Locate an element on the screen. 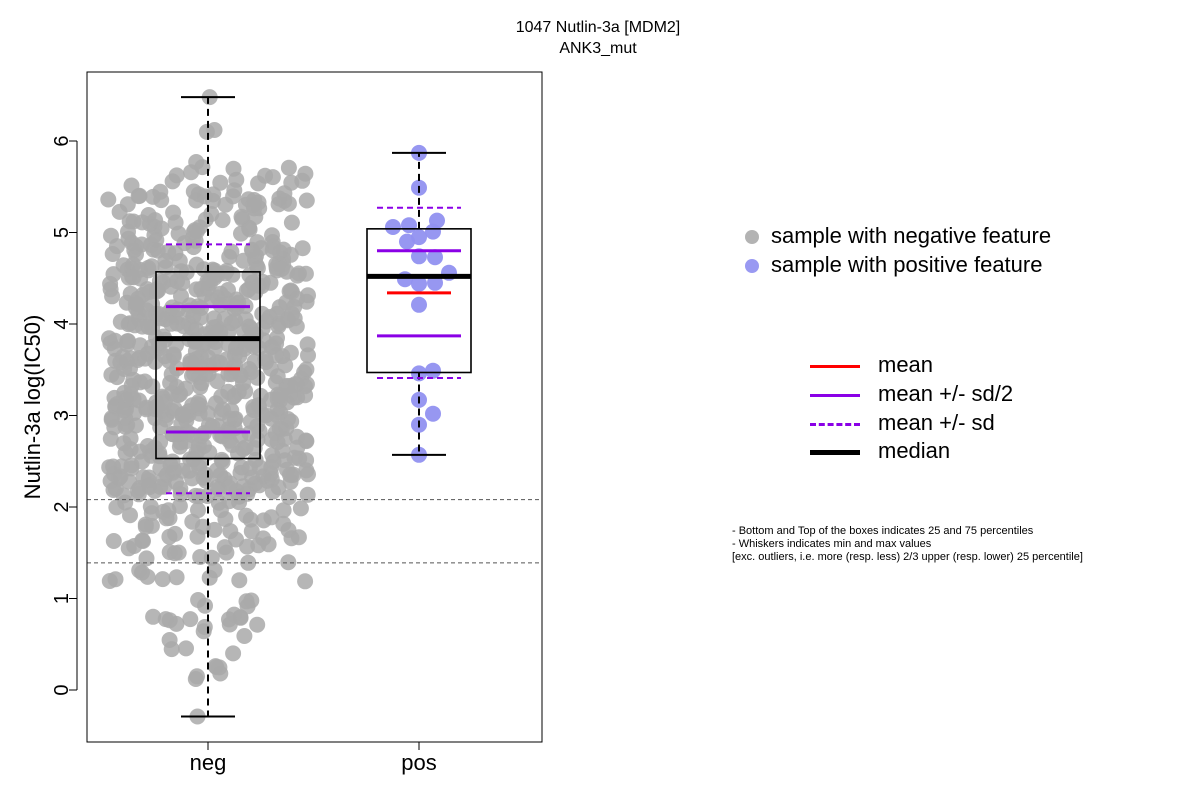  chart-title: 1047 Nutlin-3a [MDM2] is located at coordinates (598, 27).